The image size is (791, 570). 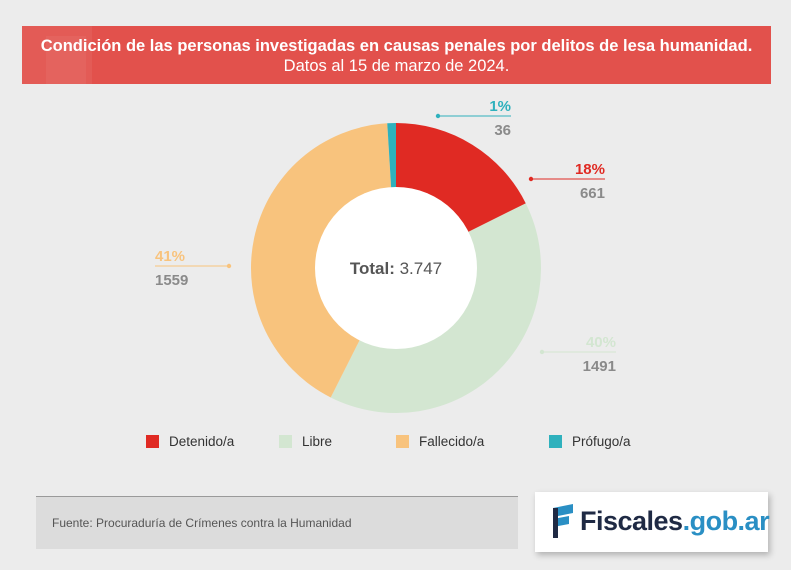 I want to click on center-total-value: 3.747, so click(x=418, y=268).